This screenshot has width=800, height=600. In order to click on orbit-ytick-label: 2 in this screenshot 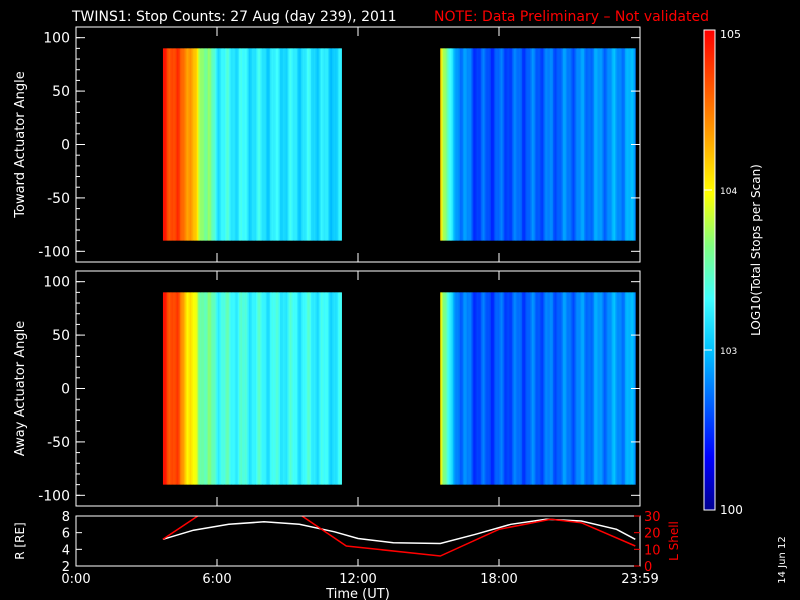, I will do `click(66, 567)`.